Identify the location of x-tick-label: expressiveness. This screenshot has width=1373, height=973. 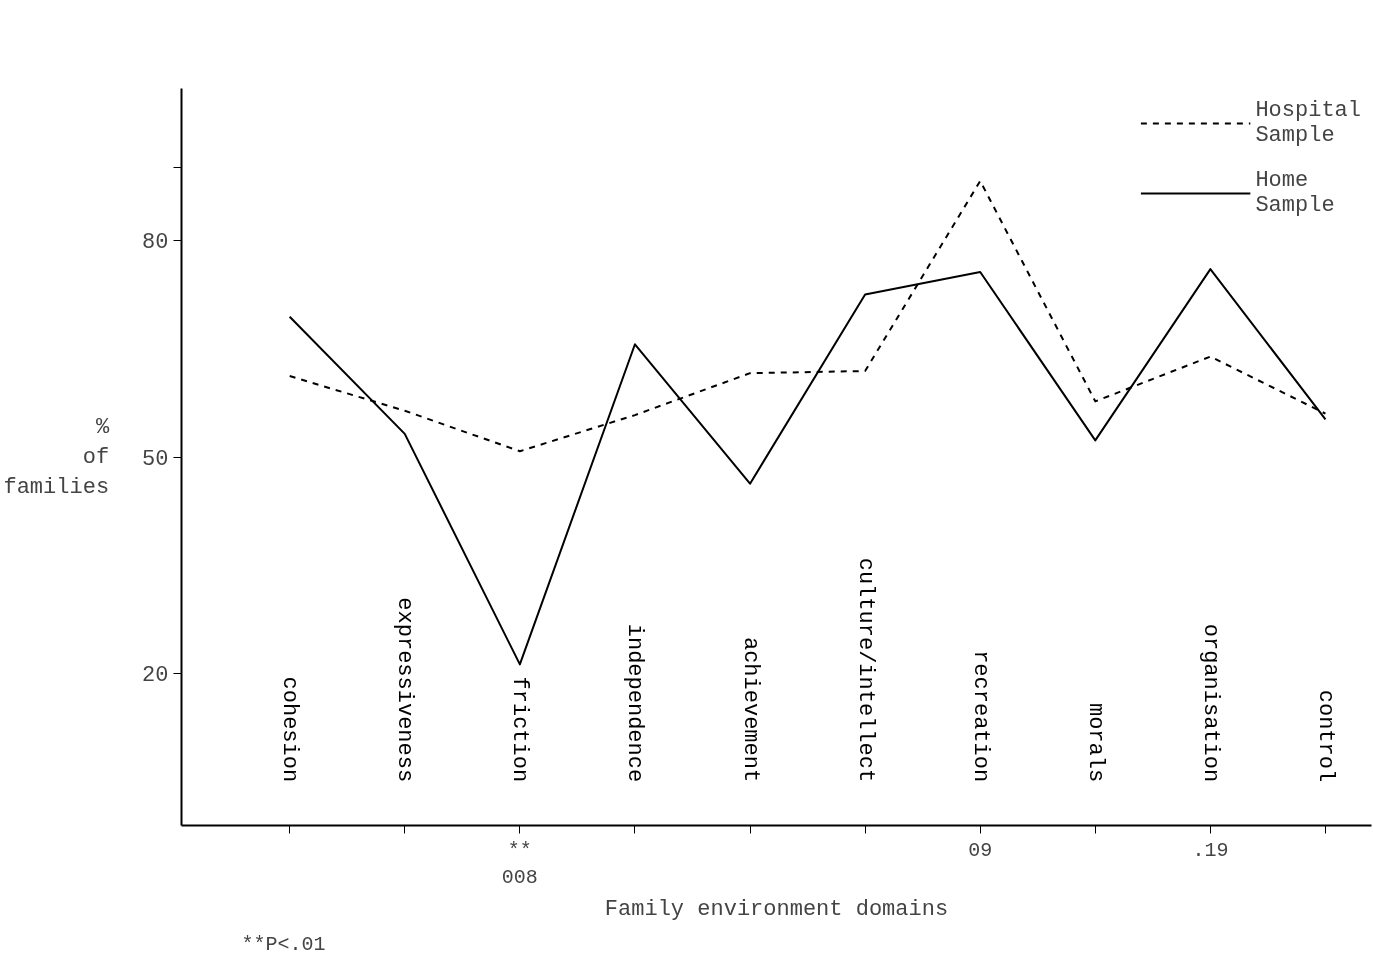
(405, 690).